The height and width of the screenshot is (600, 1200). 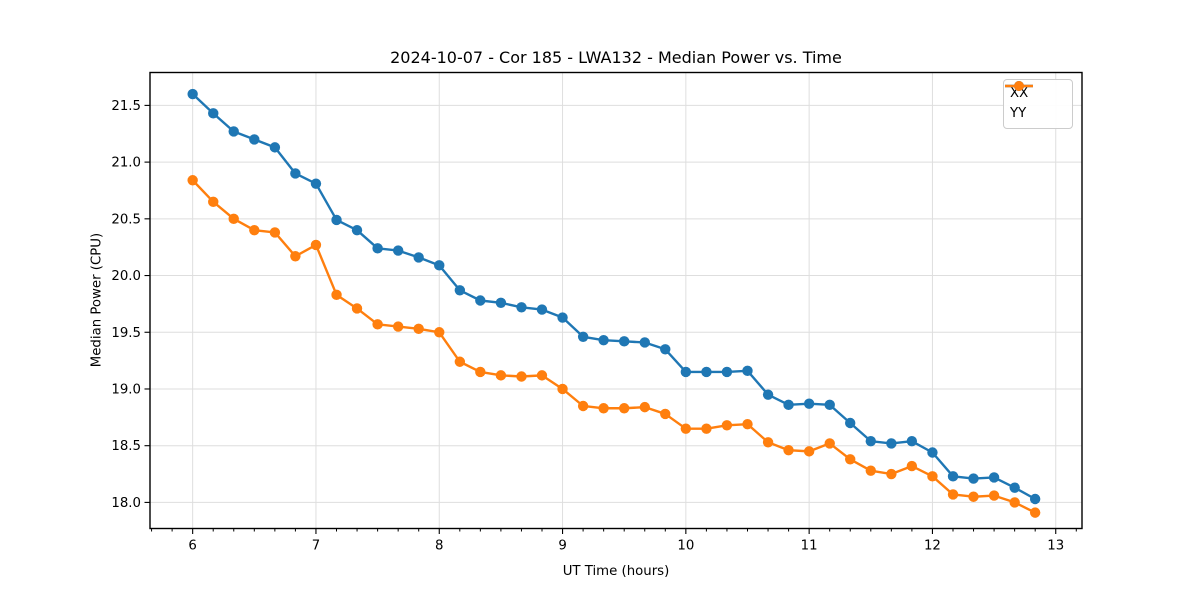 What do you see at coordinates (126, 163) in the screenshot?
I see `y-tick-label: 21.0` at bounding box center [126, 163].